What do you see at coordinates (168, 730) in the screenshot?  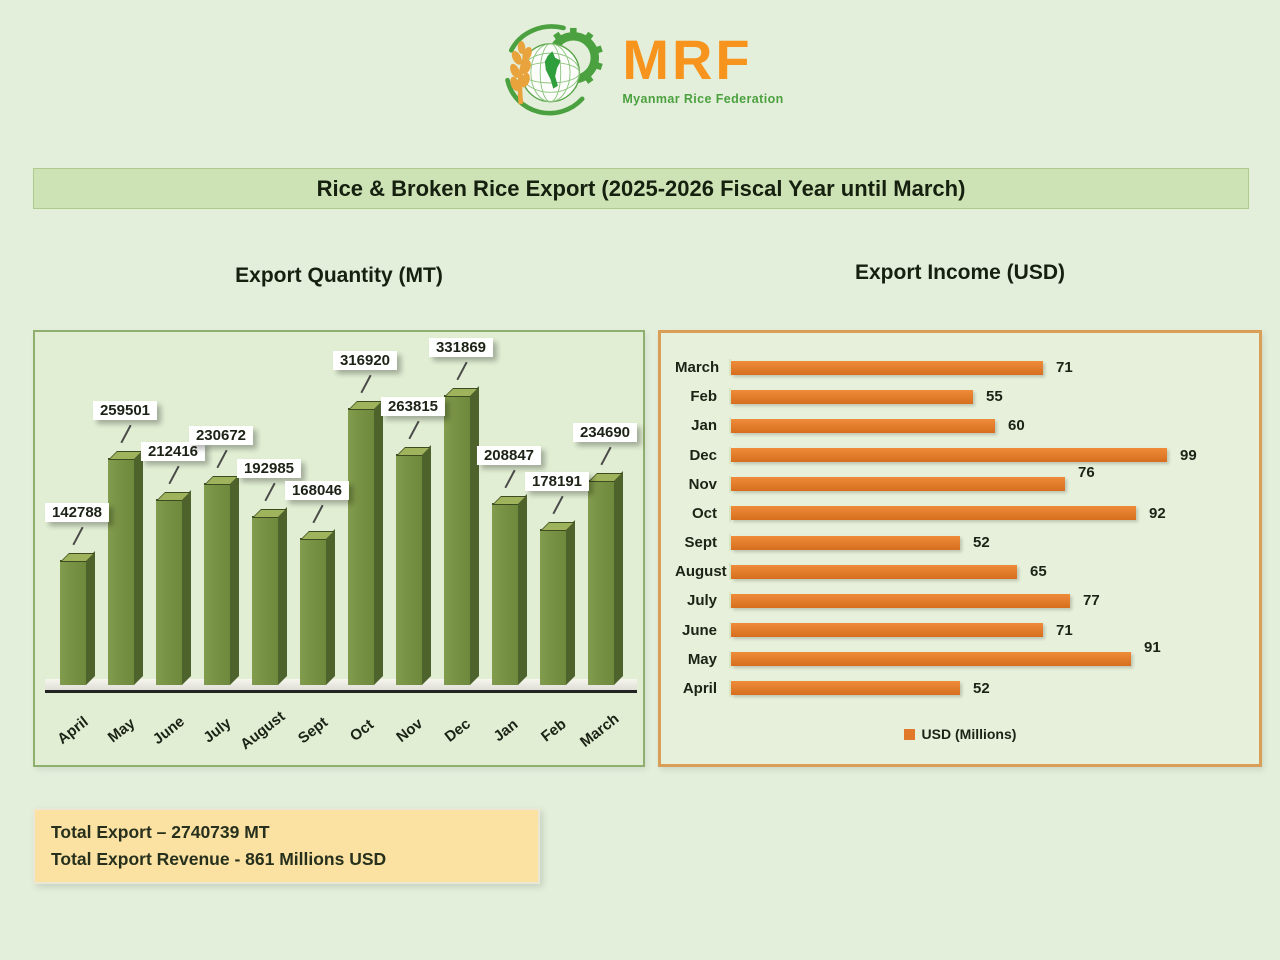 I see `qty-axis-label: June` at bounding box center [168, 730].